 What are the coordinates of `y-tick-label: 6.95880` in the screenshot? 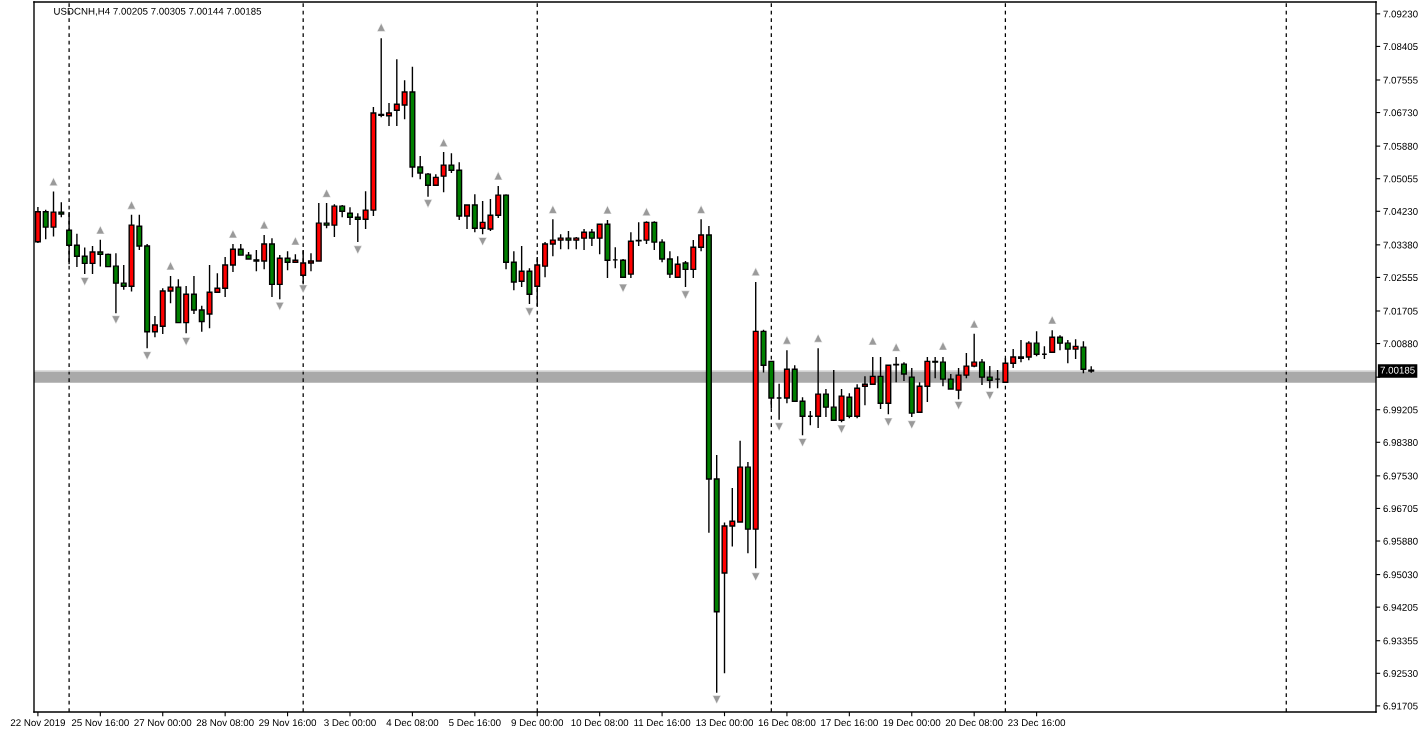 It's located at (1400, 541).